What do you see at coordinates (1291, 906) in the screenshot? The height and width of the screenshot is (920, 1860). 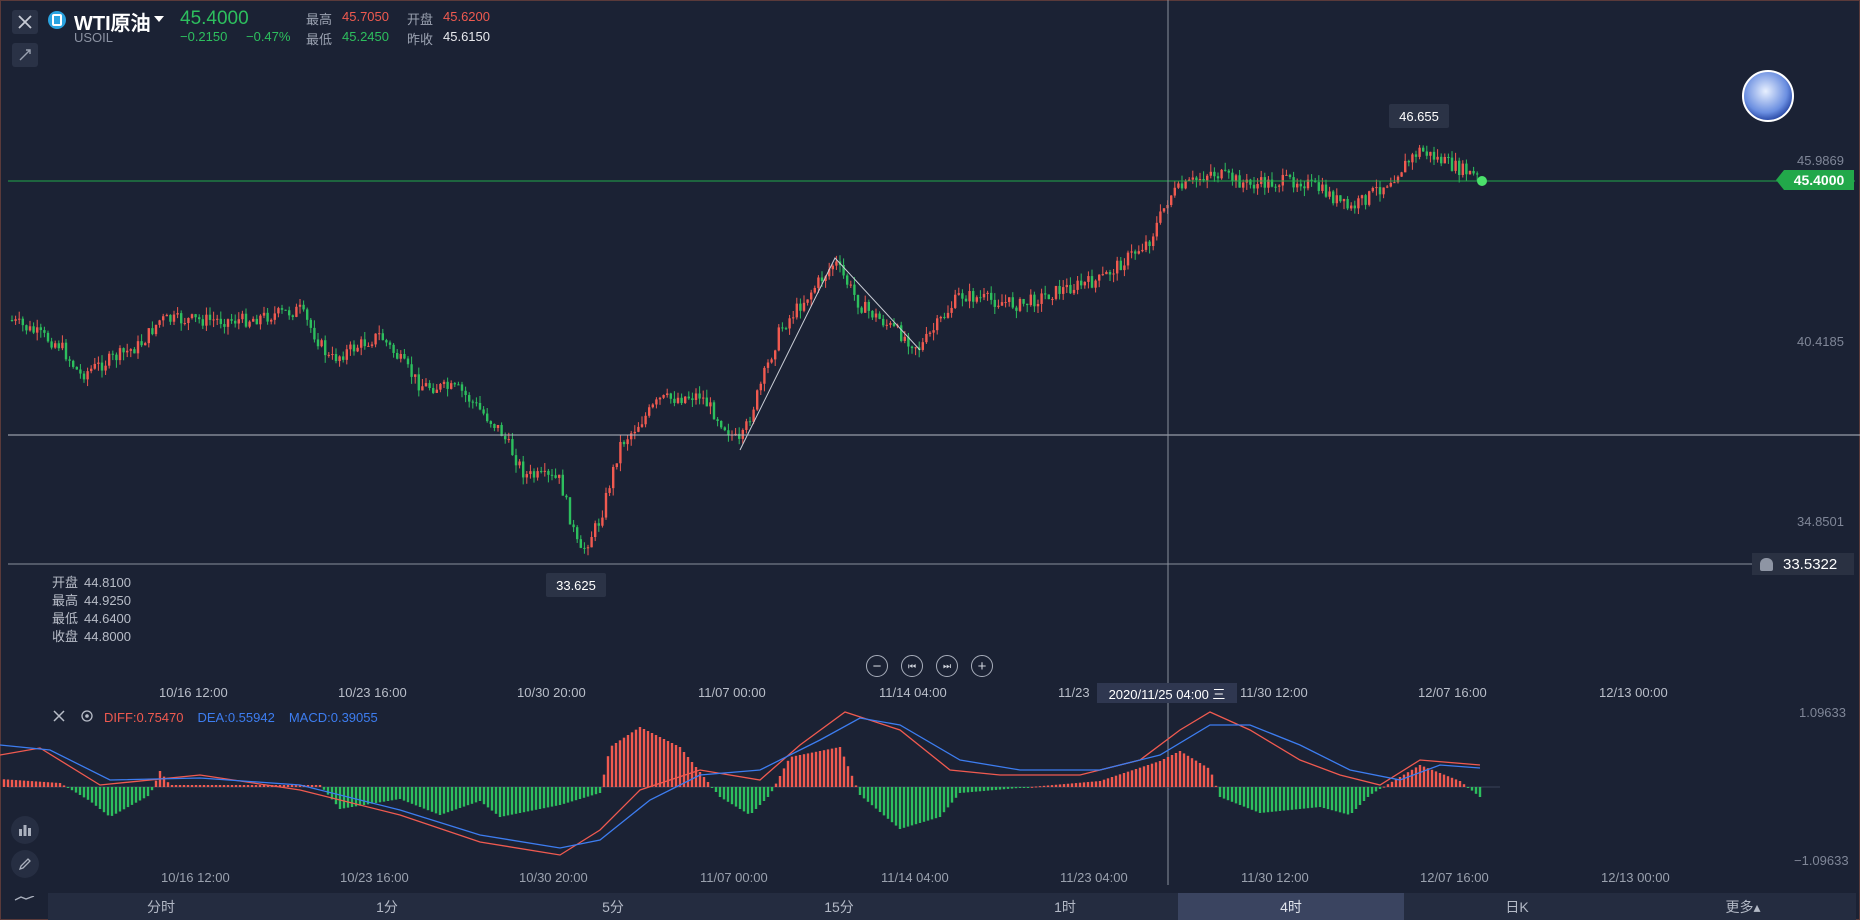 I see `tab-4hour: 4时` at bounding box center [1291, 906].